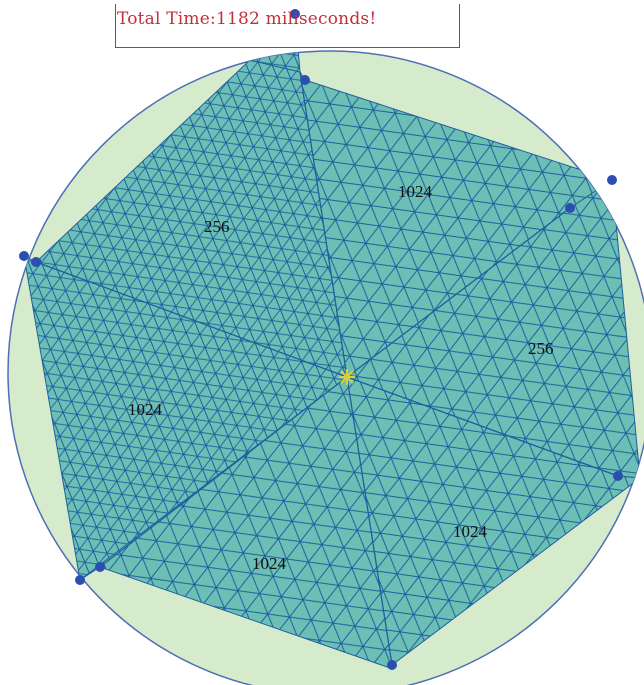 This screenshot has height=685, width=644. What do you see at coordinates (269, 563) in the screenshot?
I see `region-label-bottom-left: 1024` at bounding box center [269, 563].